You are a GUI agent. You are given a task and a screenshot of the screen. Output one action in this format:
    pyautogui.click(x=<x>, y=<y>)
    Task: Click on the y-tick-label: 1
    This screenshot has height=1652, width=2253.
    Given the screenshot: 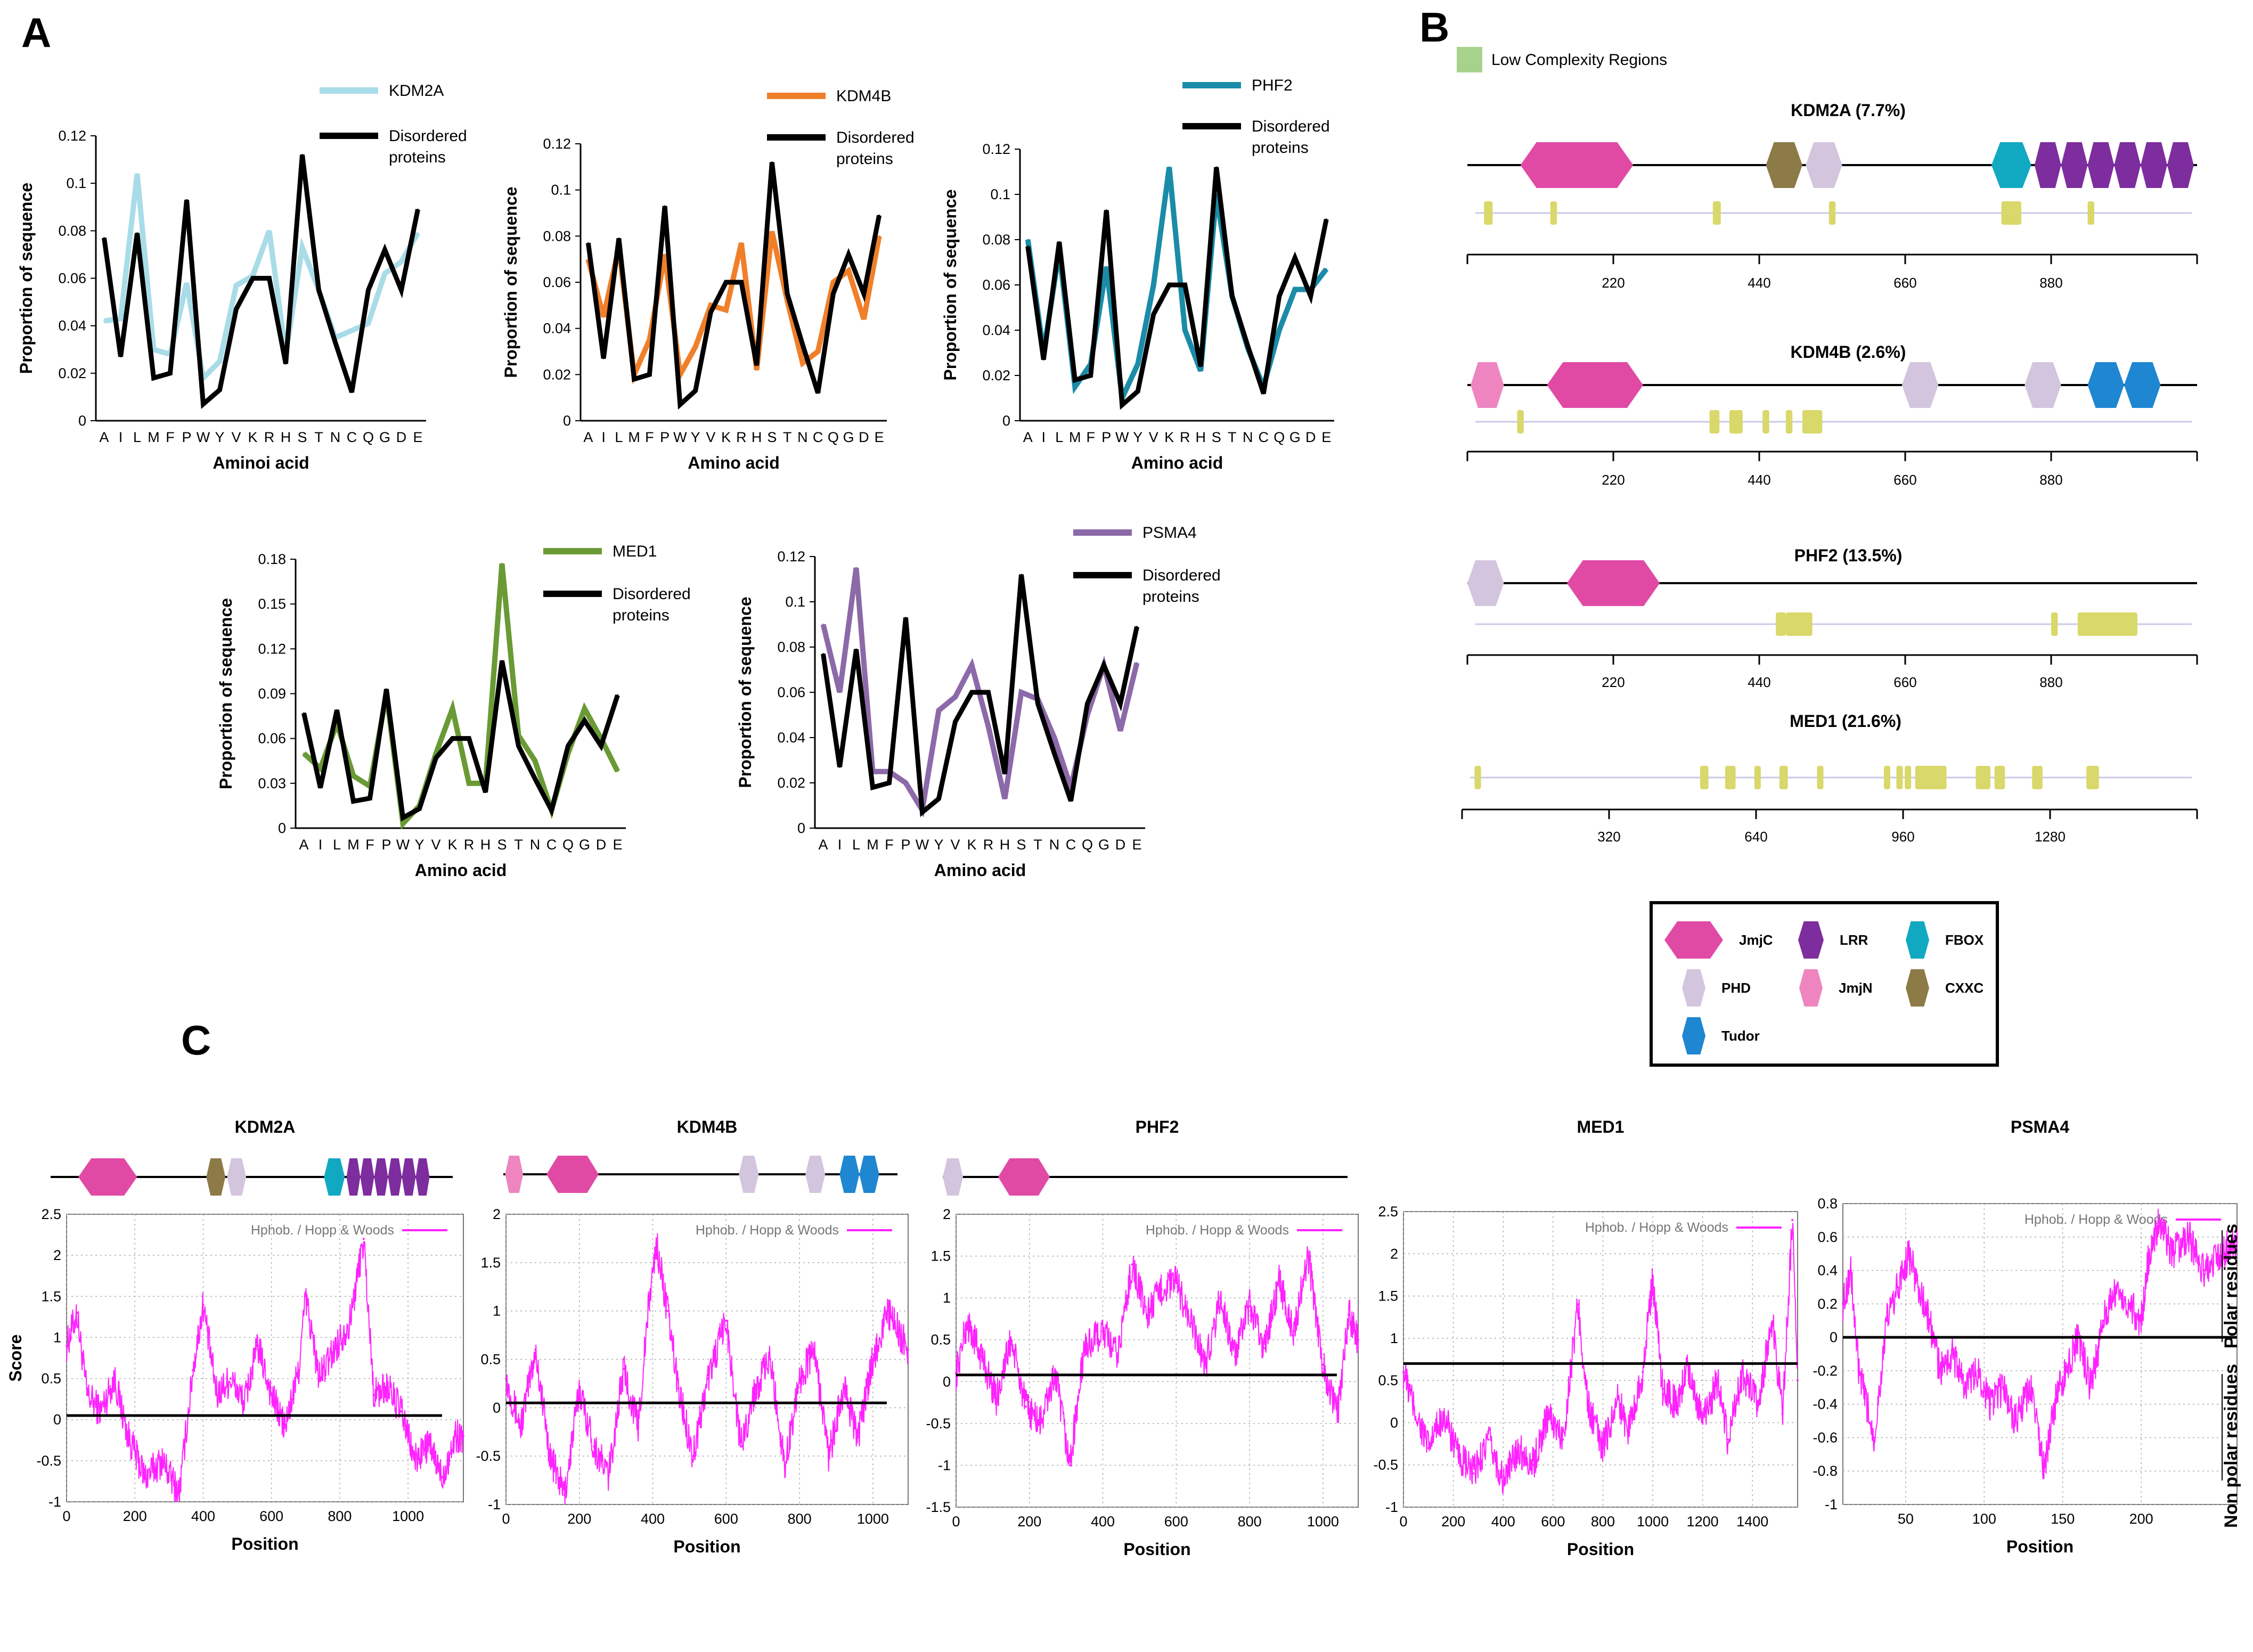 What is the action you would take?
    pyautogui.click(x=497, y=1311)
    